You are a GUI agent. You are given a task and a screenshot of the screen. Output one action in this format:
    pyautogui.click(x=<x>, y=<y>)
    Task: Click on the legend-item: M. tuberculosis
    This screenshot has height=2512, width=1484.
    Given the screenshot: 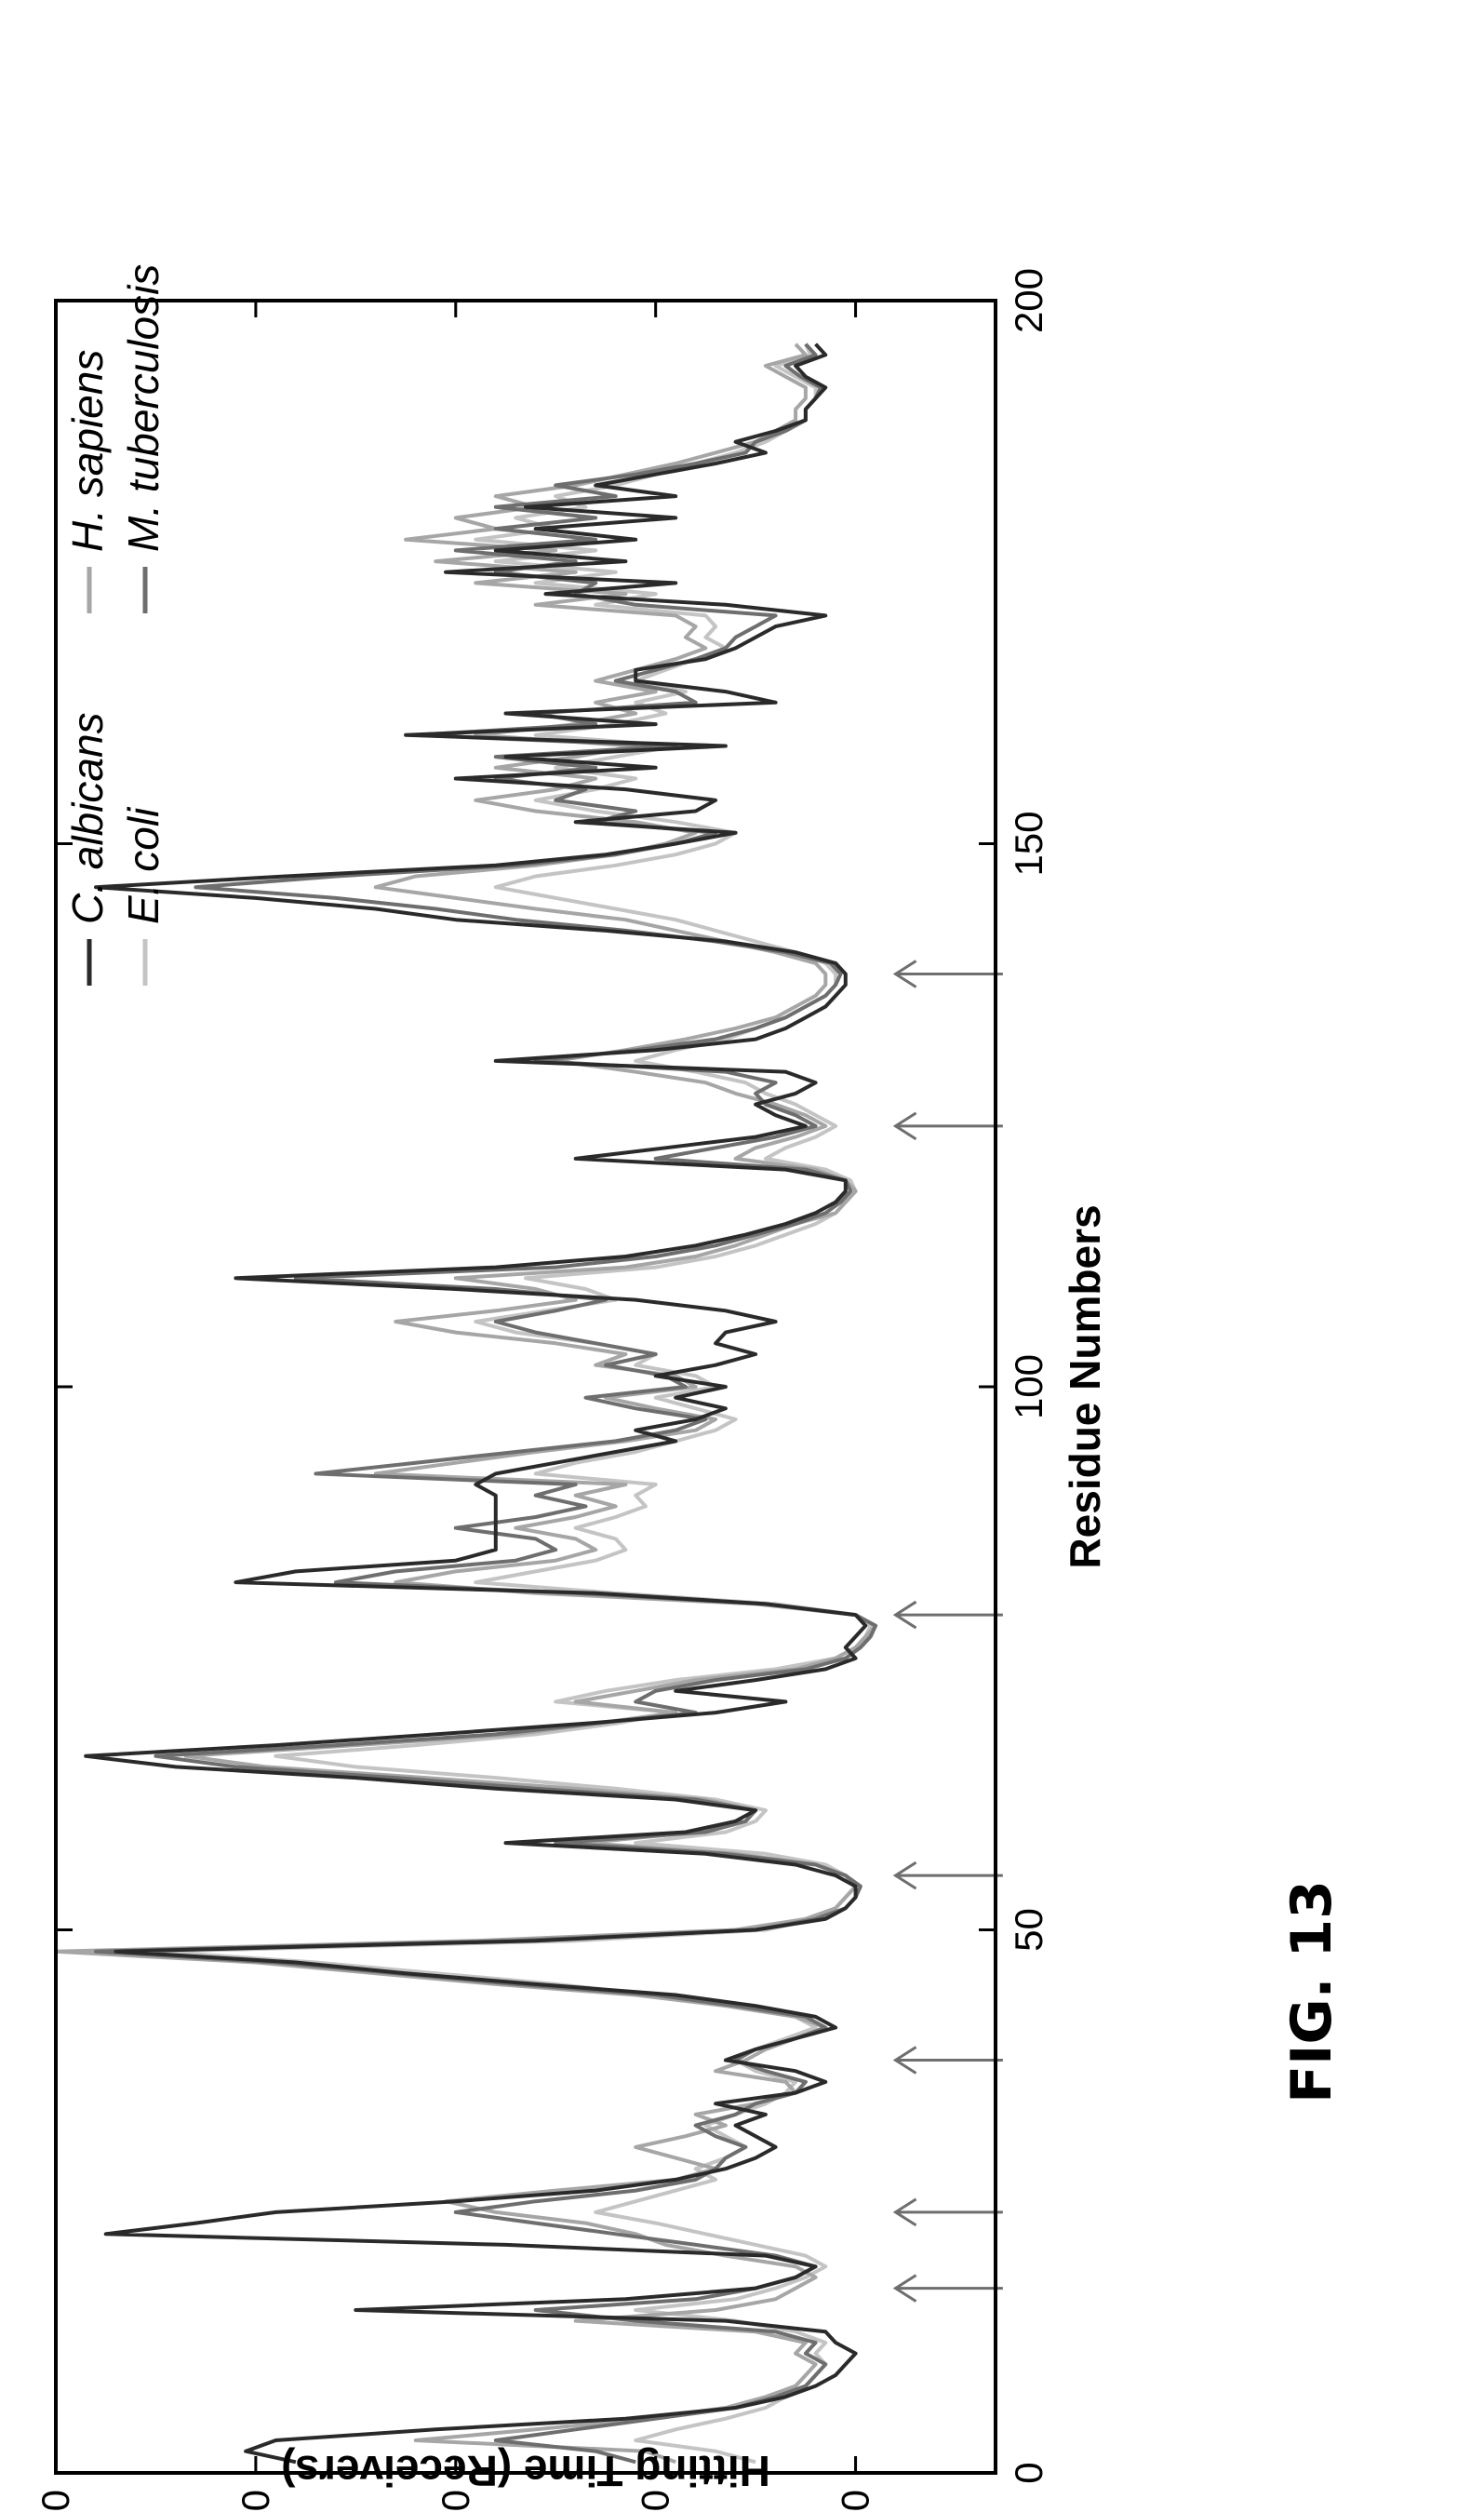 What is the action you would take?
    pyautogui.click(x=143, y=438)
    